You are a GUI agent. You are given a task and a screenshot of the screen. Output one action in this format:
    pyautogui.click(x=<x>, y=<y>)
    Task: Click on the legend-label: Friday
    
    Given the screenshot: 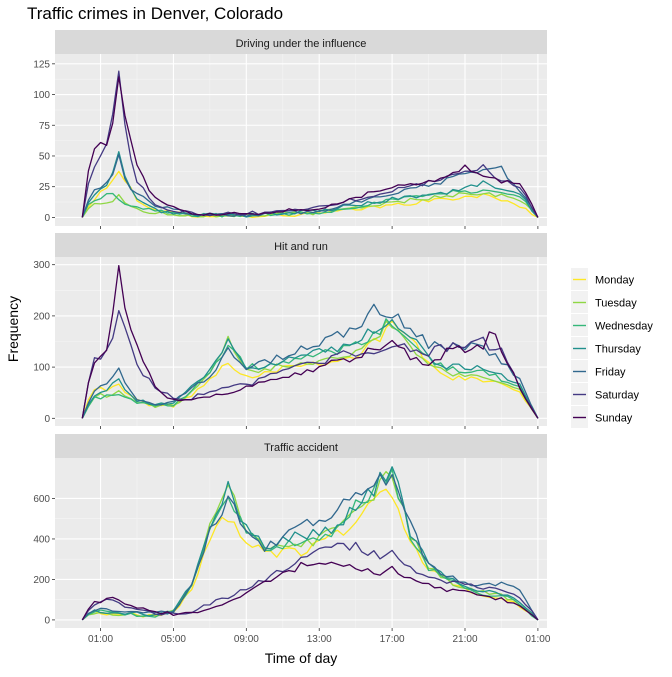 What is the action you would take?
    pyautogui.click(x=610, y=373)
    